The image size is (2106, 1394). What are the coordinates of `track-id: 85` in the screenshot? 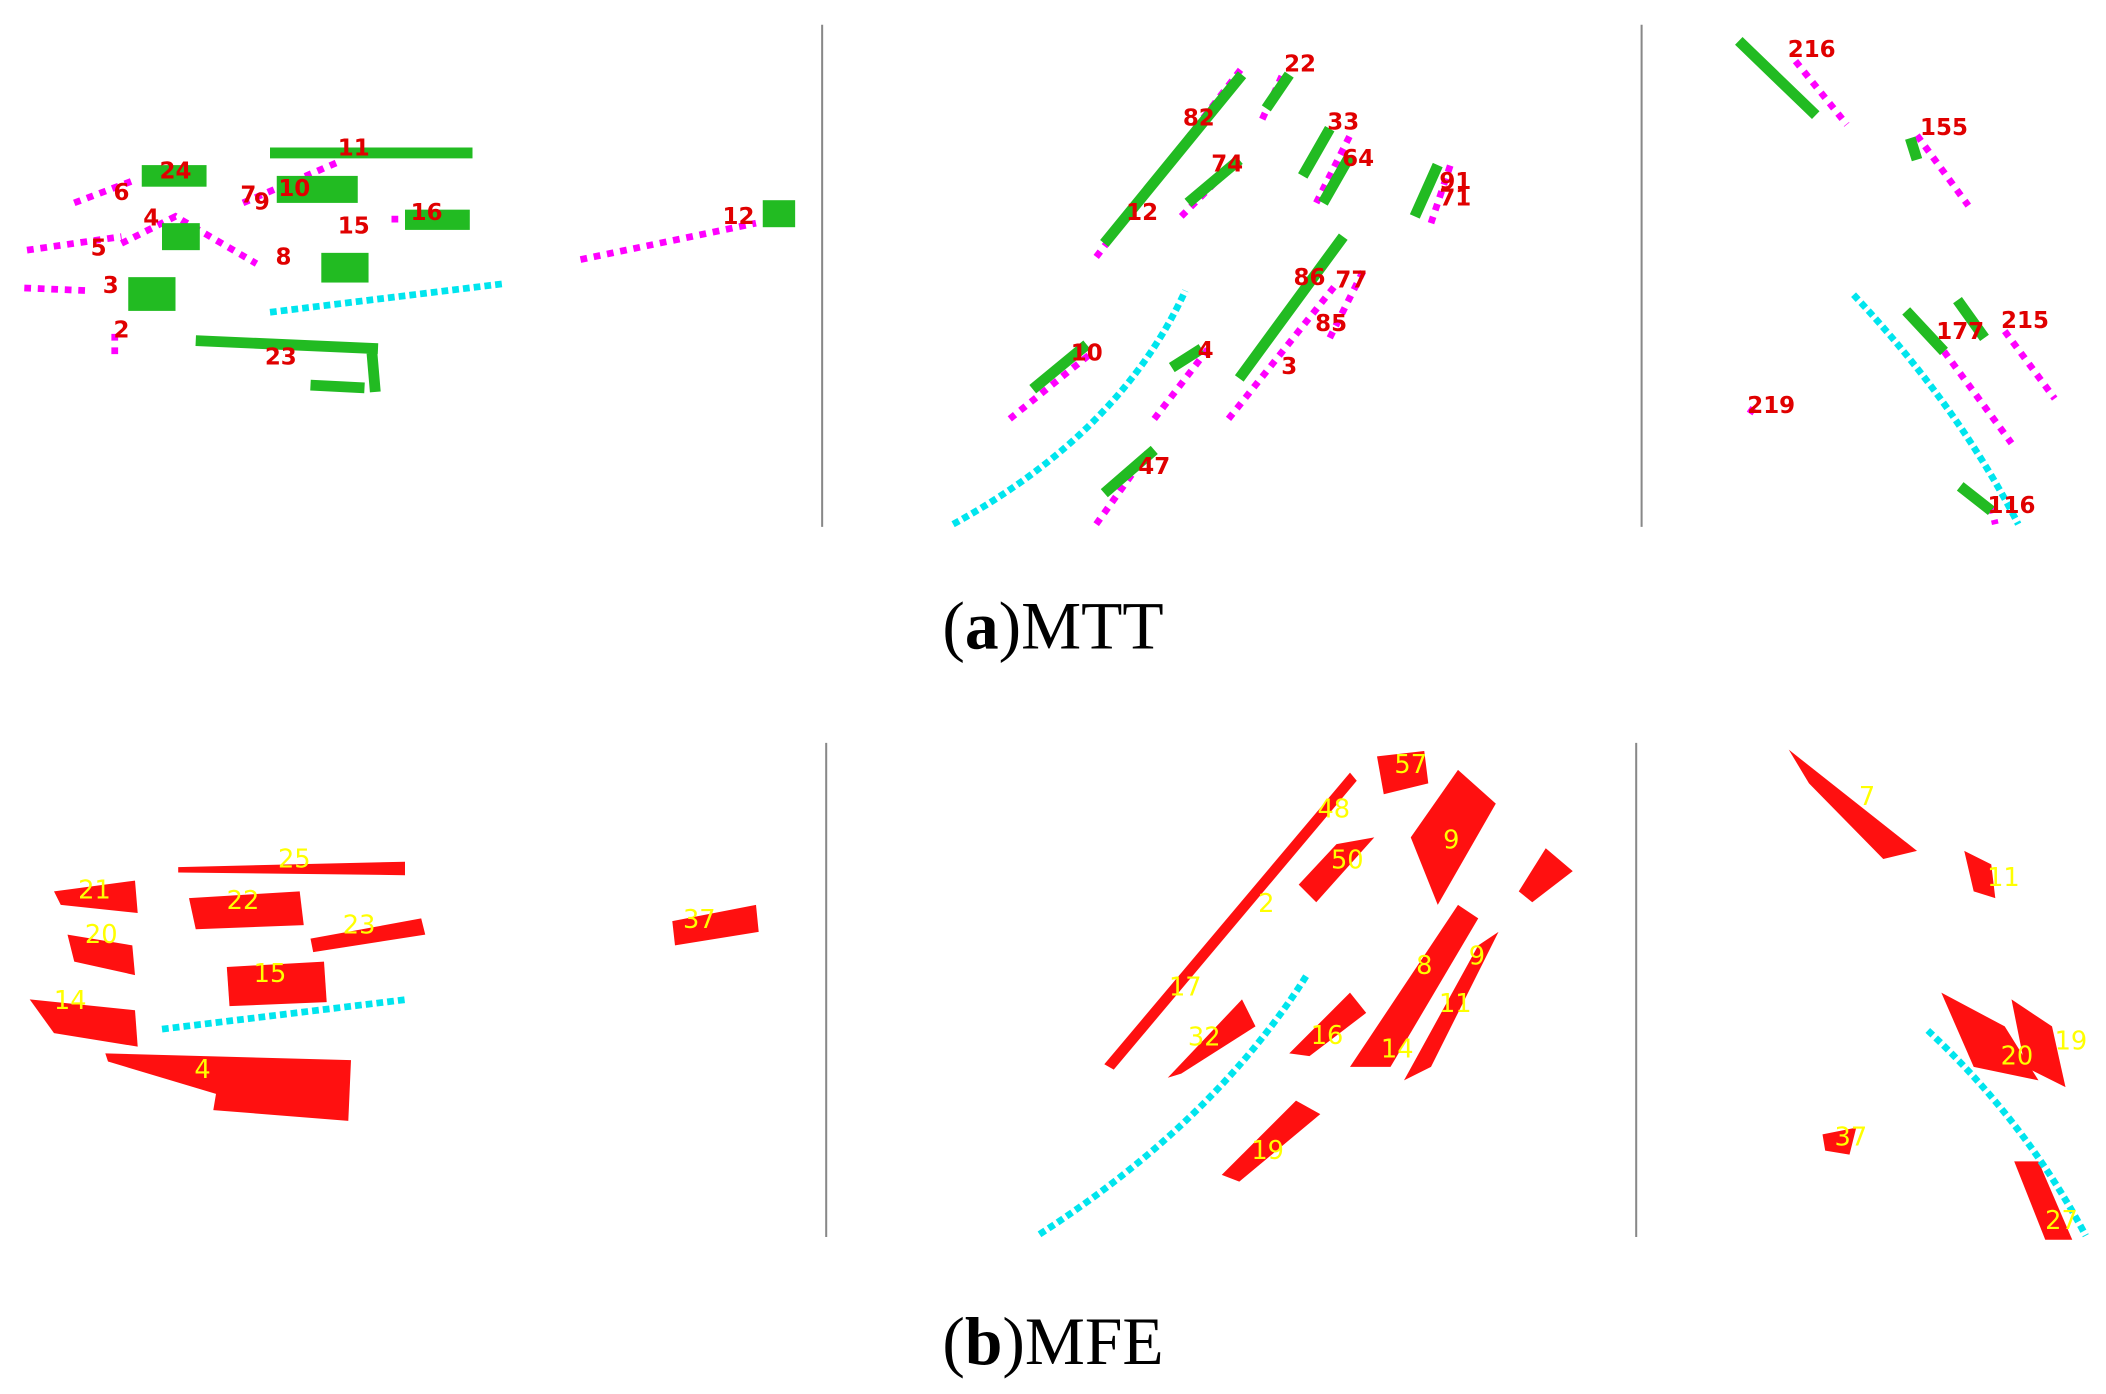 It's located at (1331, 324).